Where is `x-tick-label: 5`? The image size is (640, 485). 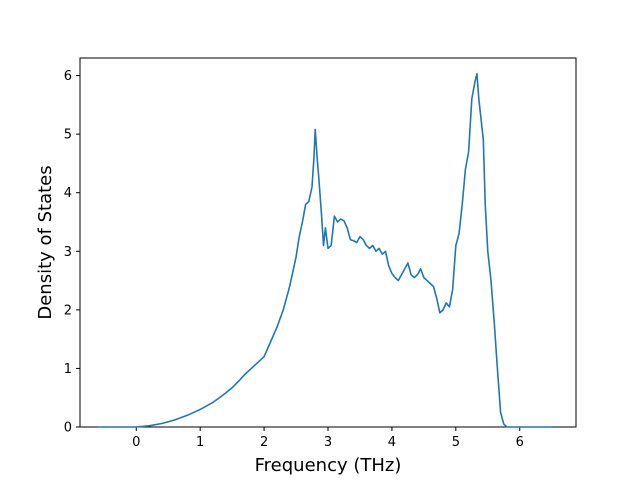
x-tick-label: 5 is located at coordinates (456, 442).